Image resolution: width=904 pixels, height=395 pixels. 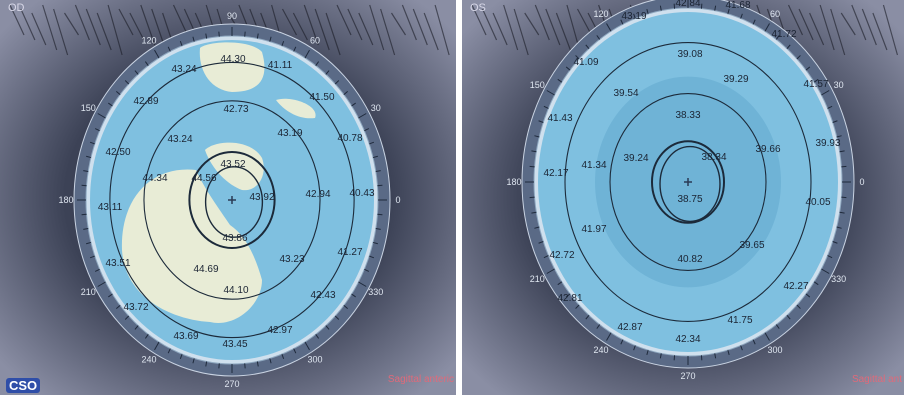 What do you see at coordinates (625, 93) in the screenshot?
I see `k-reading: 39.54` at bounding box center [625, 93].